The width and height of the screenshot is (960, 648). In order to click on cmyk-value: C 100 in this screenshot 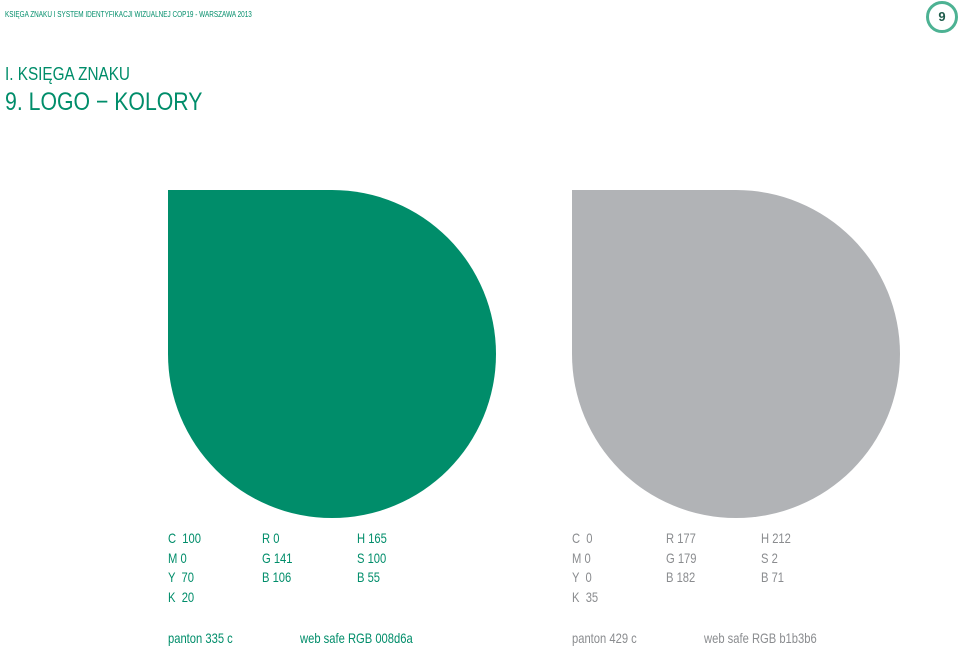, I will do `click(184, 538)`.